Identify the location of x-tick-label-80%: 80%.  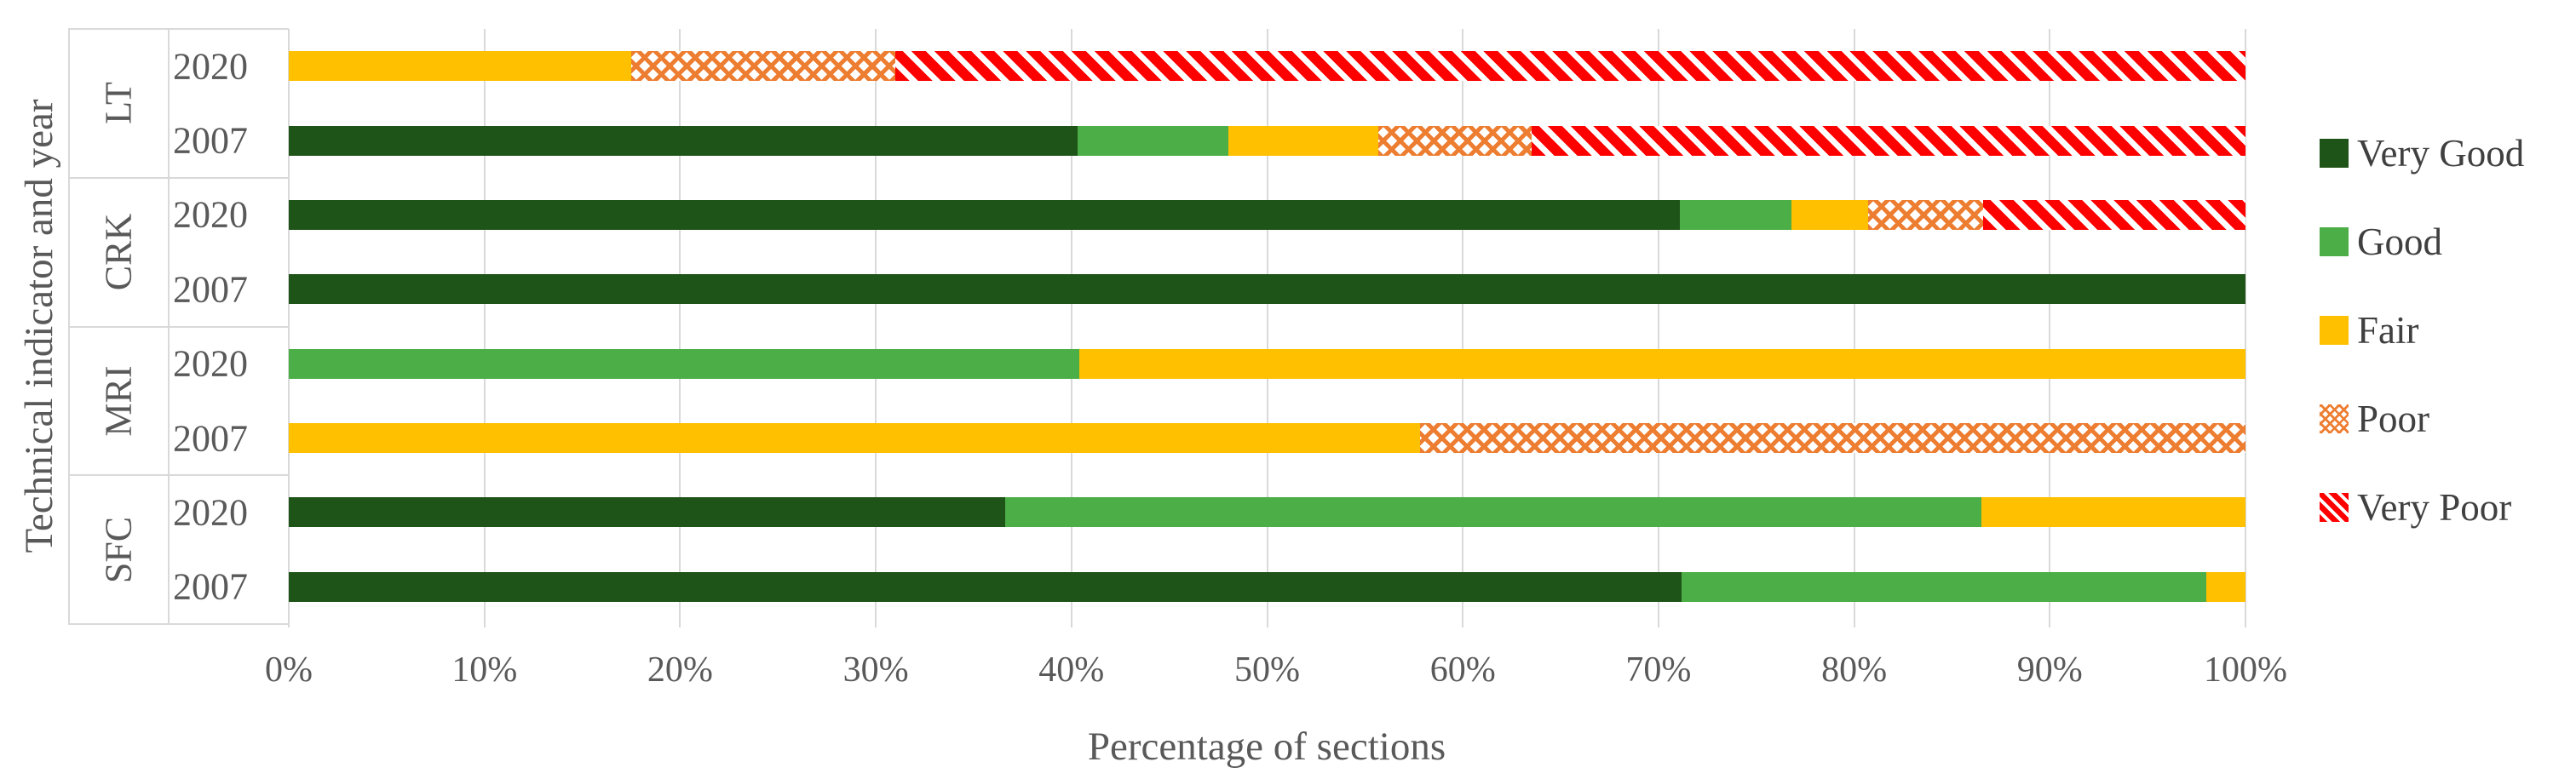
(1855, 670).